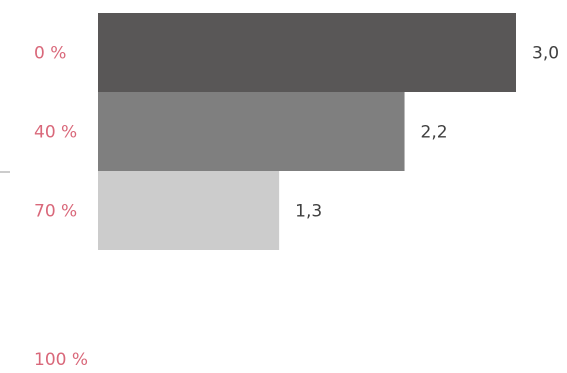  I want to click on category-label: 70 %, so click(55, 212).